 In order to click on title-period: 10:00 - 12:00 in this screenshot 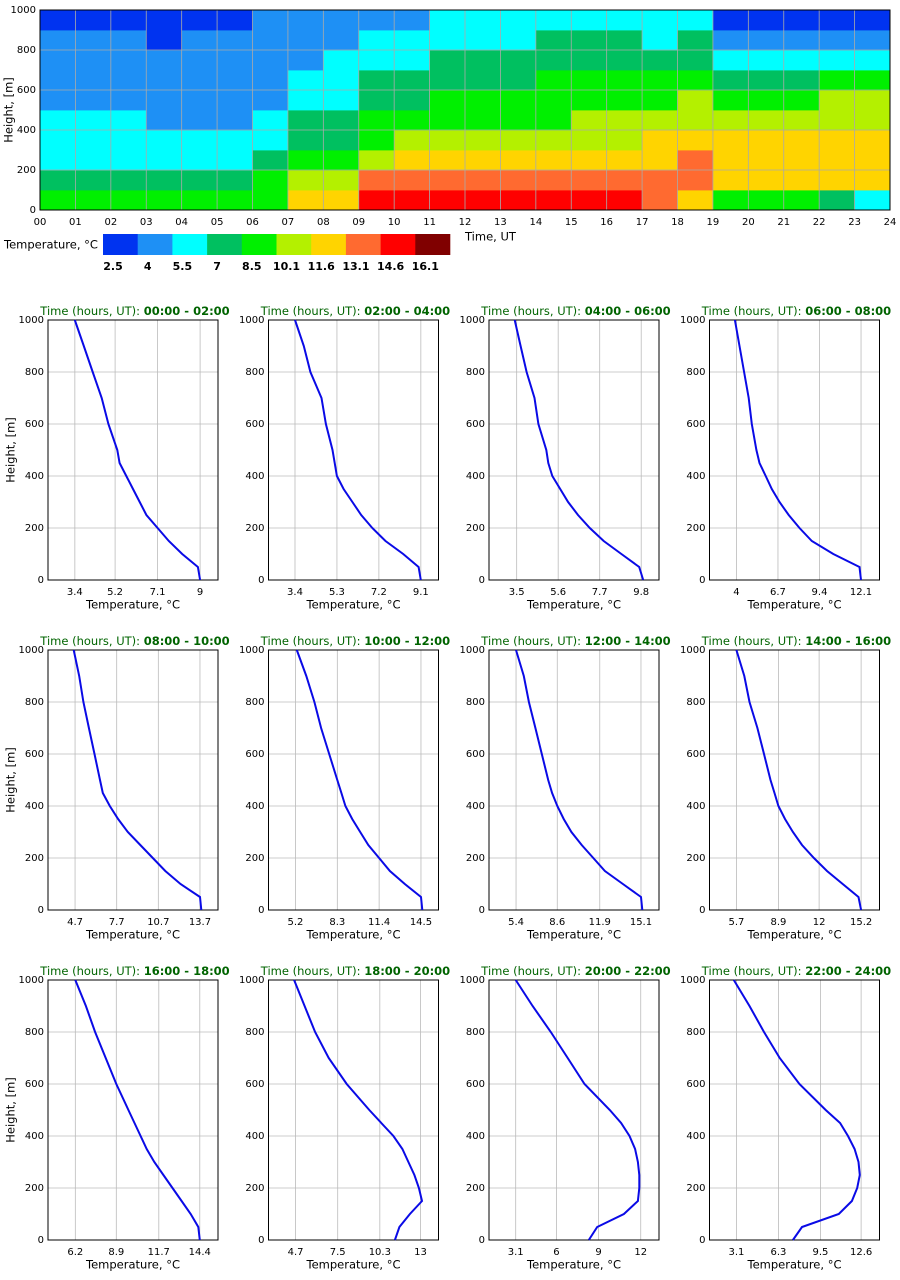, I will do `click(407, 641)`.